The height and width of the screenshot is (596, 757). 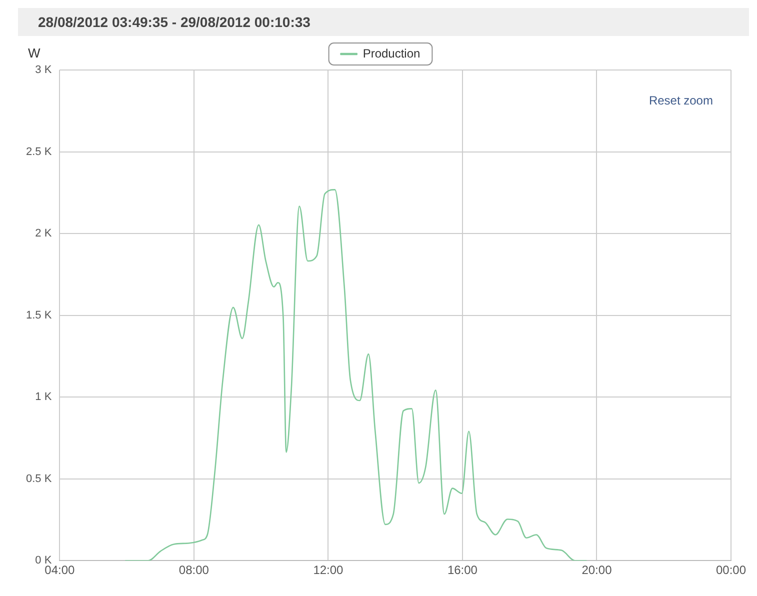 What do you see at coordinates (39, 315) in the screenshot?
I see `y-tick-label: 1.5 K` at bounding box center [39, 315].